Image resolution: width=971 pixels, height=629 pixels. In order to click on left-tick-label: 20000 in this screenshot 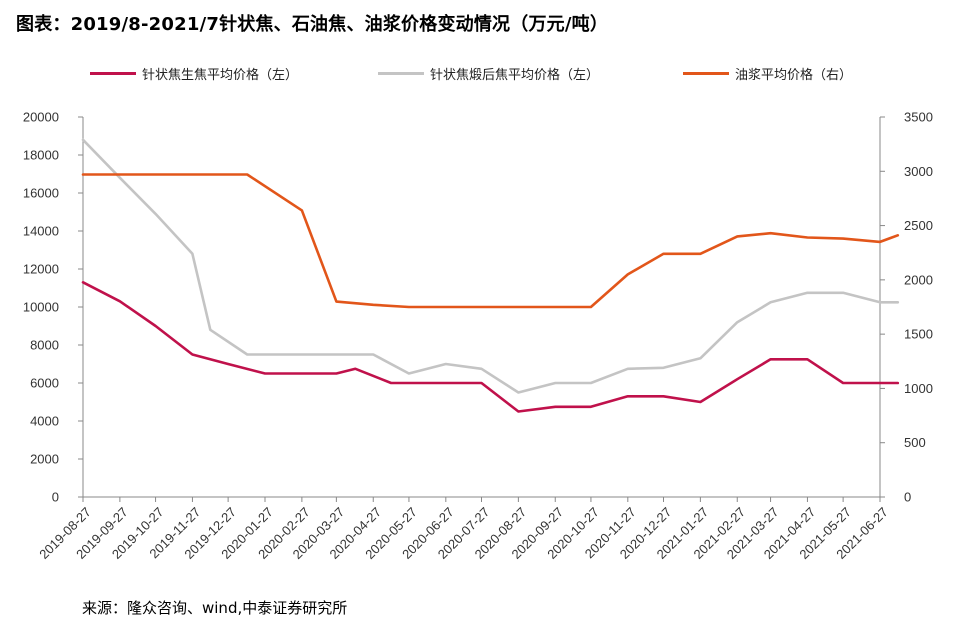, I will do `click(41, 117)`.